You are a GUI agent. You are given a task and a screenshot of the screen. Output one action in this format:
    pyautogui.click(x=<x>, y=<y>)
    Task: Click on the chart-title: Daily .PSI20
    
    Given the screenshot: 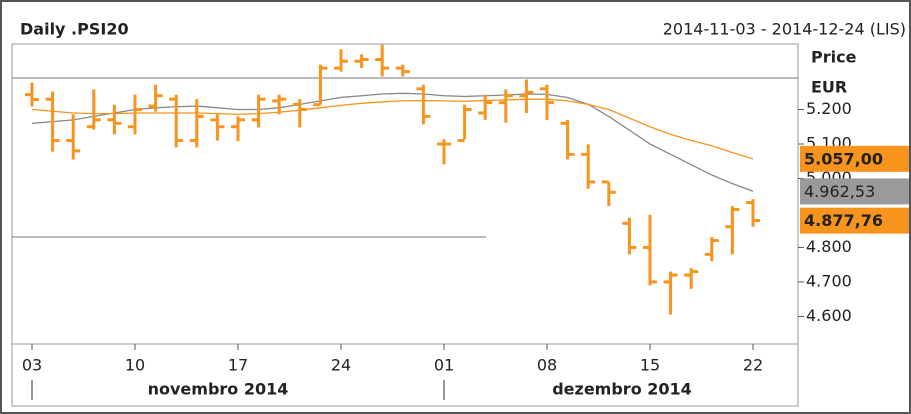 What is the action you would take?
    pyautogui.click(x=74, y=29)
    